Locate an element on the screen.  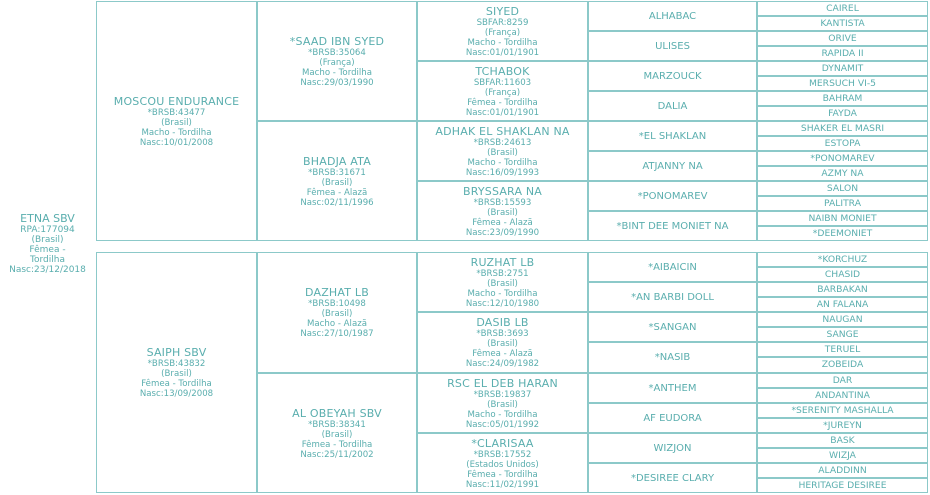
horse-registry: *BRSB:17552 is located at coordinates (502, 454).